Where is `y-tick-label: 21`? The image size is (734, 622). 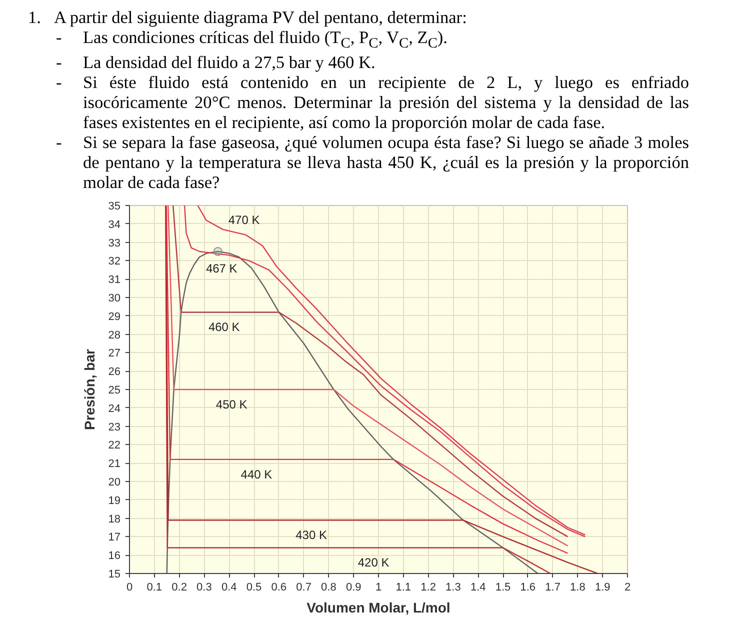 y-tick-label: 21 is located at coordinates (114, 464).